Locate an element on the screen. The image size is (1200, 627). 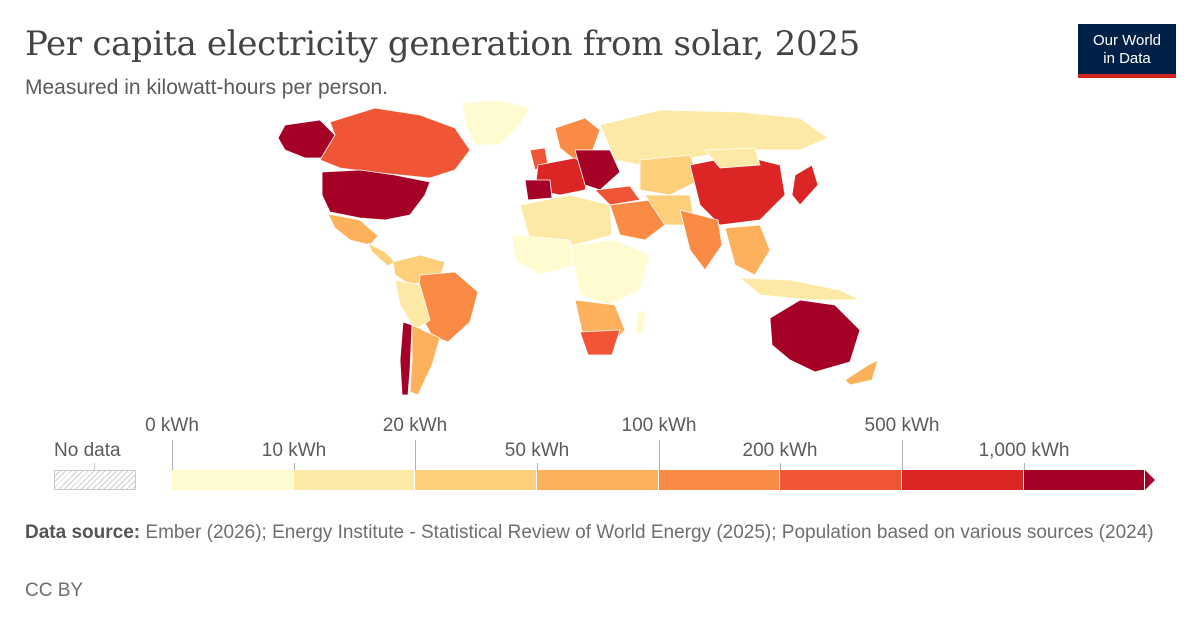
legend-label-0: 0 kWh is located at coordinates (172, 425).